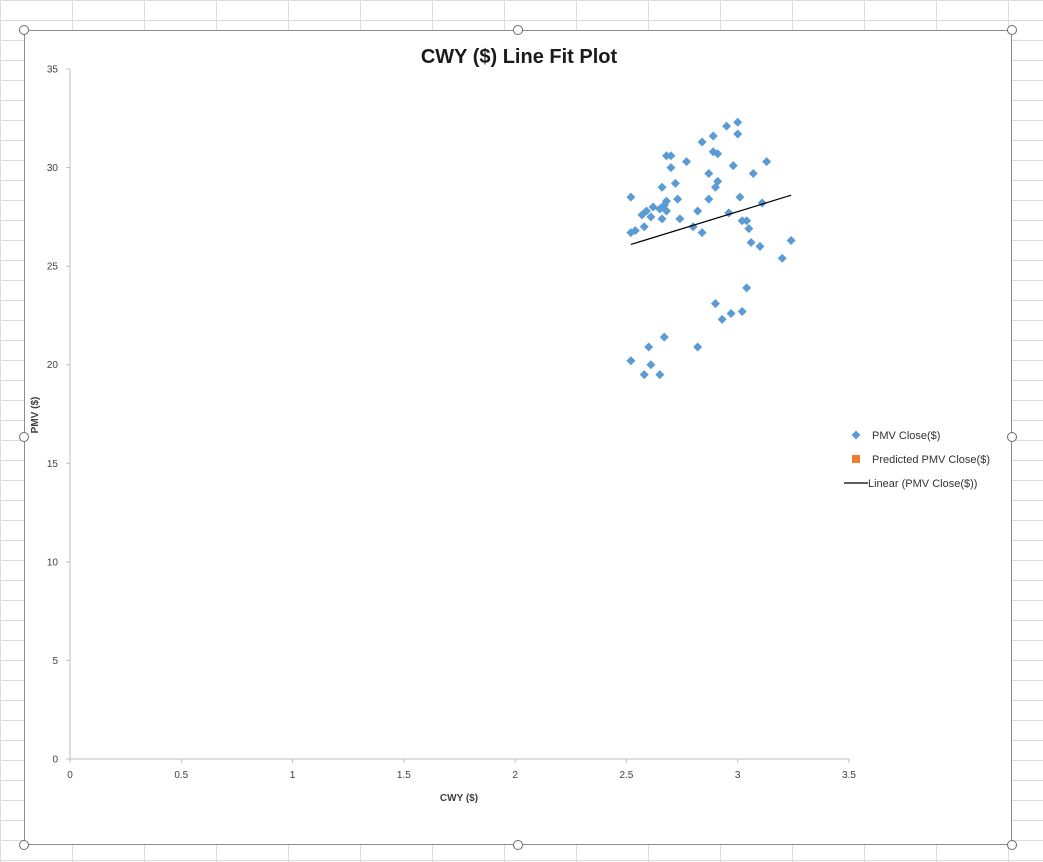 The image size is (1043, 862). I want to click on y-tick-label: 5, so click(55, 661).